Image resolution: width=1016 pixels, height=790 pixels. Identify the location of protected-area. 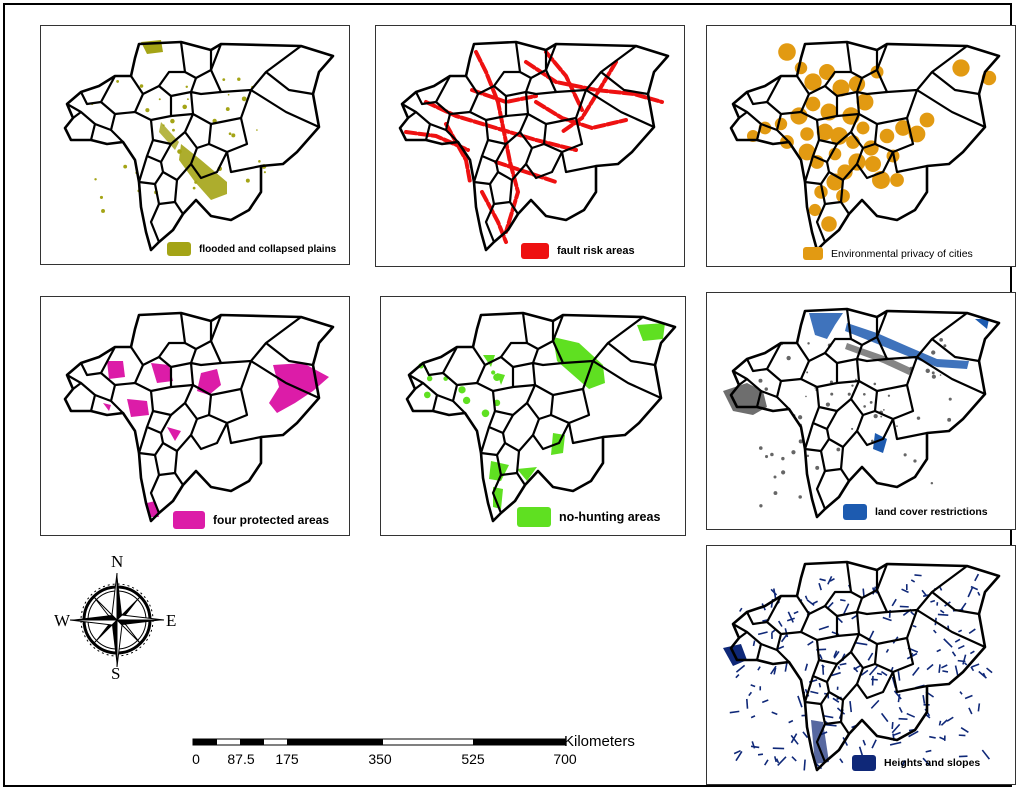
(174, 434).